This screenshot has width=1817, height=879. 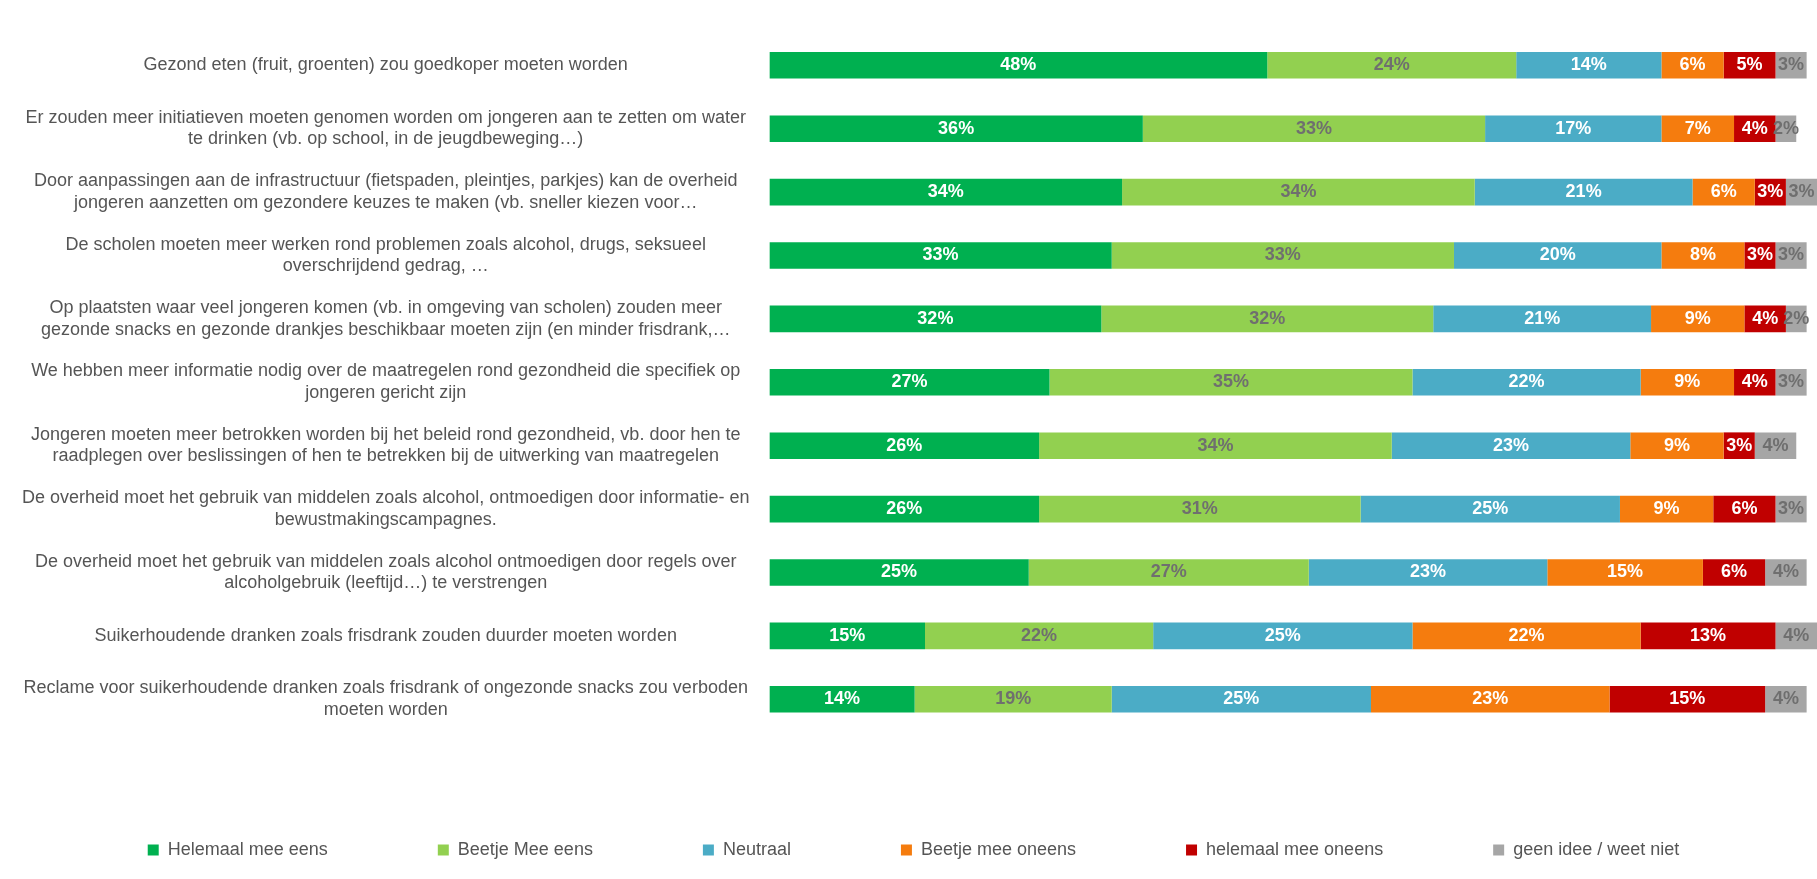 What do you see at coordinates (1749, 64) in the screenshot?
I see `data-label: 5%` at bounding box center [1749, 64].